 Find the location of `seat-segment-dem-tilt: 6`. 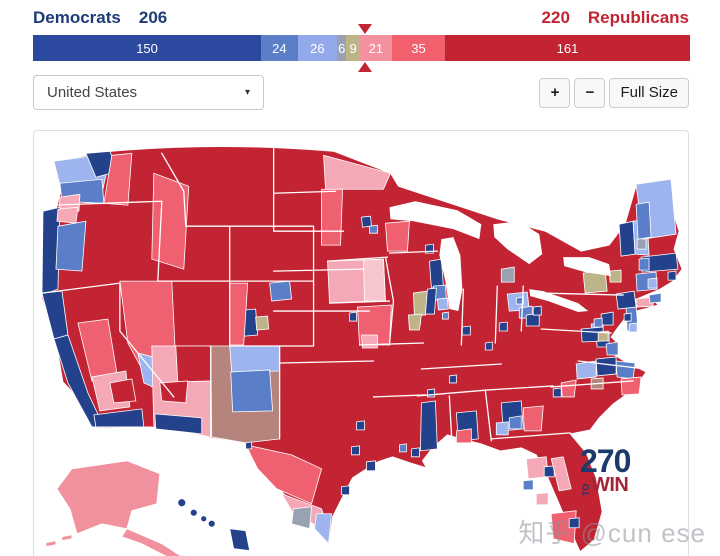

seat-segment-dem-tilt: 6 is located at coordinates (342, 48).